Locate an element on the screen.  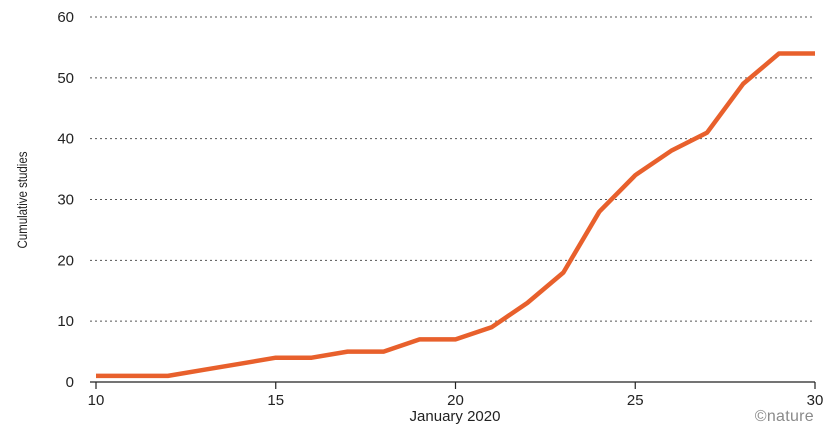
x-tick-label: 20 is located at coordinates (455, 400).